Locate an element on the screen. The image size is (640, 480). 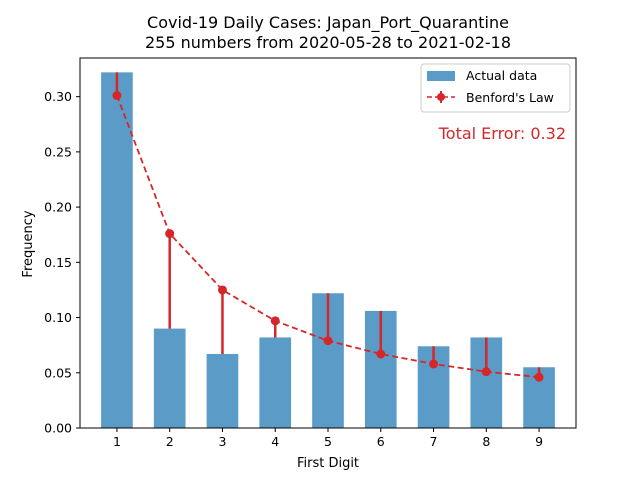
x-axis-label: First Digit is located at coordinates (328, 463).